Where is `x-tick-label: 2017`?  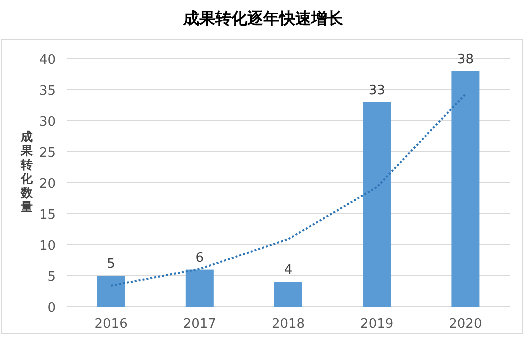 x-tick-label: 2017 is located at coordinates (199, 324).